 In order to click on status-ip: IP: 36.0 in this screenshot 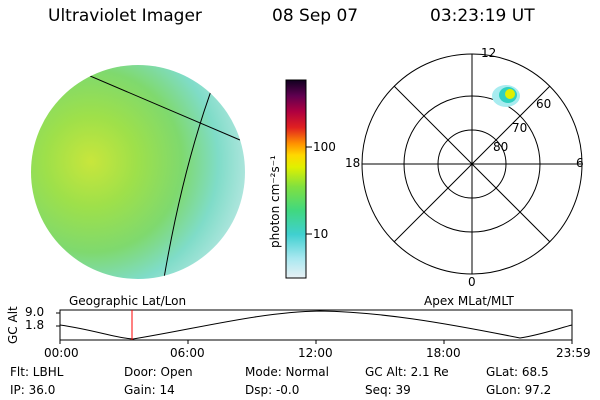, I will do `click(33, 390)`.